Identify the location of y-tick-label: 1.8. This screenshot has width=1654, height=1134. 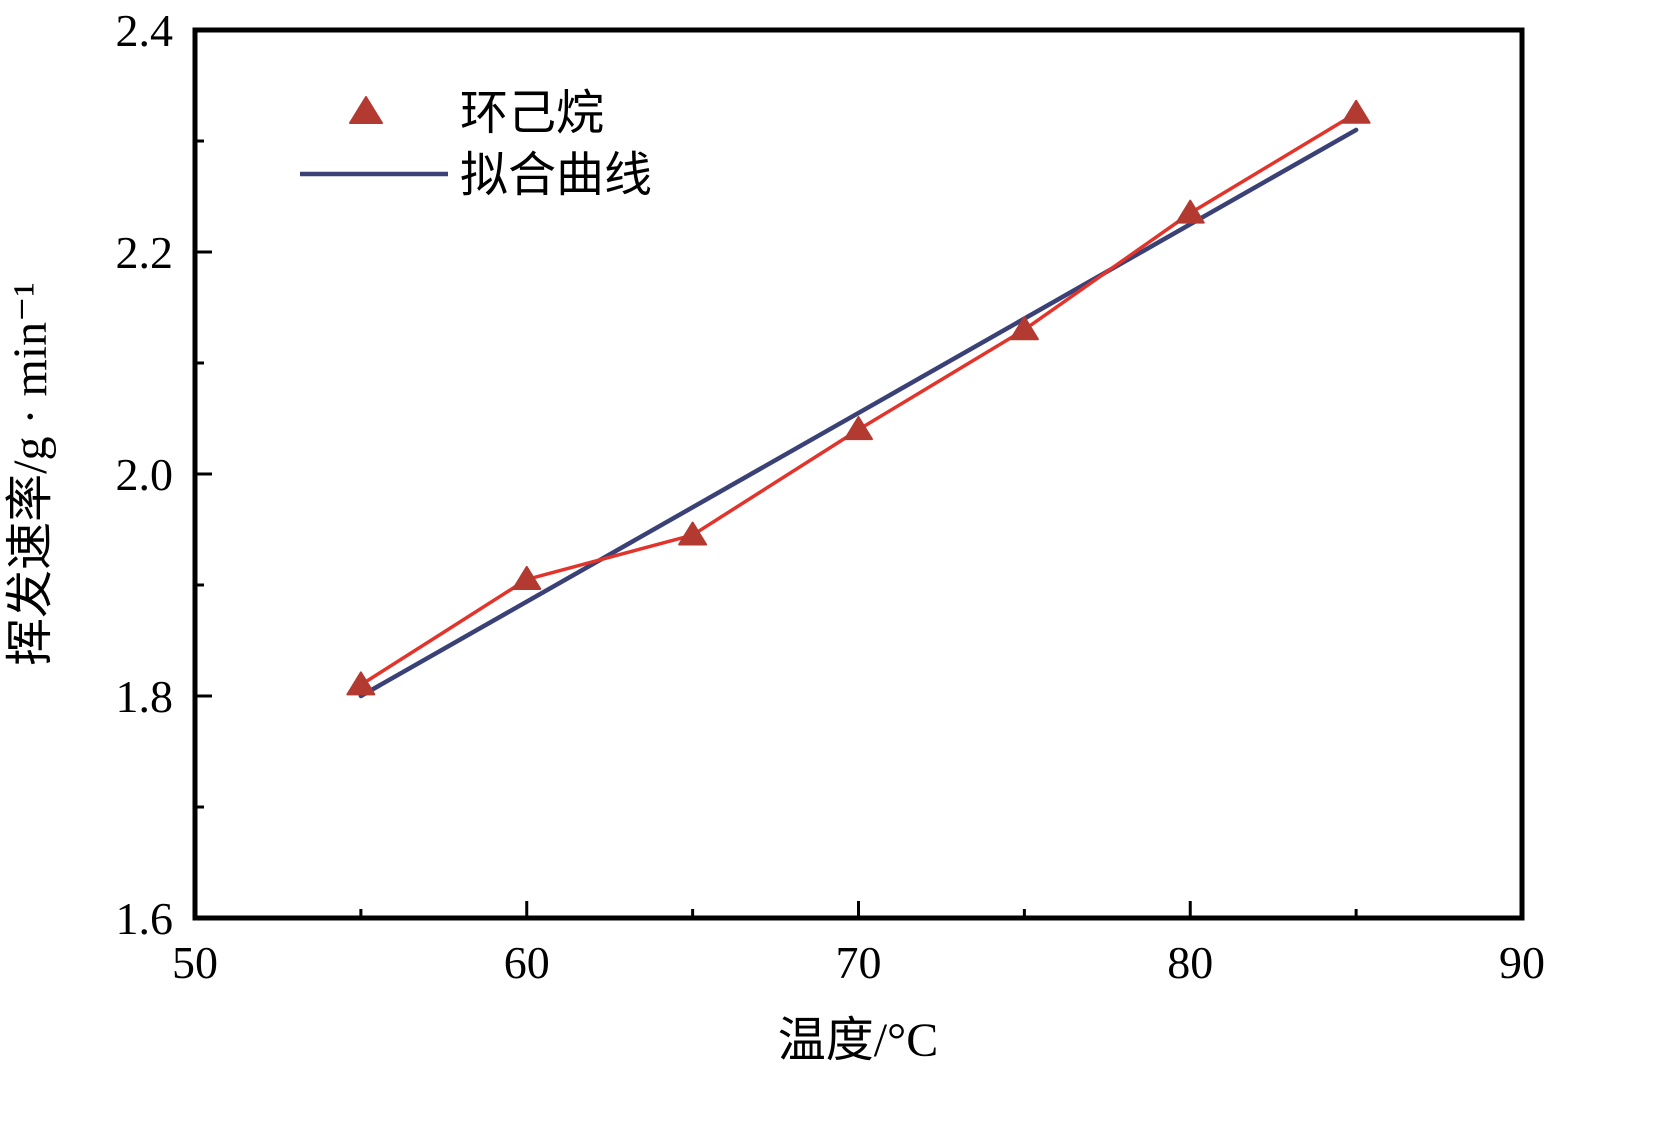
(145, 696).